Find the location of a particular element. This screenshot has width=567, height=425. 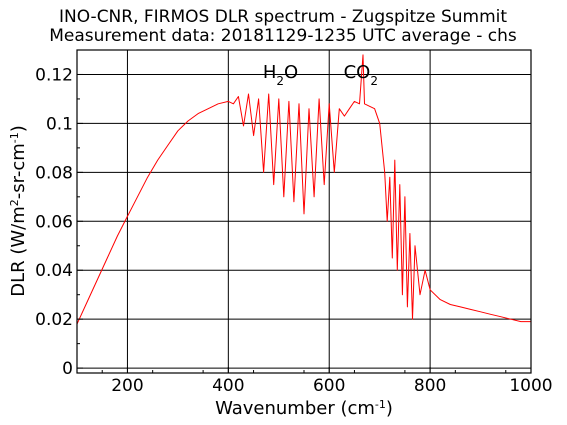

annotations: H2O CO2 is located at coordinates (320, 75).